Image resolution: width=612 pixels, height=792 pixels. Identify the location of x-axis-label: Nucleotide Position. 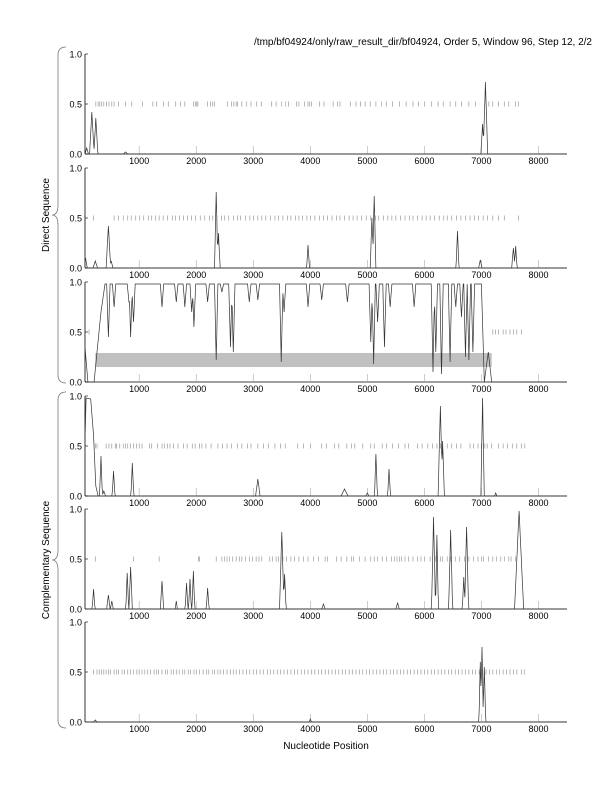
(326, 746).